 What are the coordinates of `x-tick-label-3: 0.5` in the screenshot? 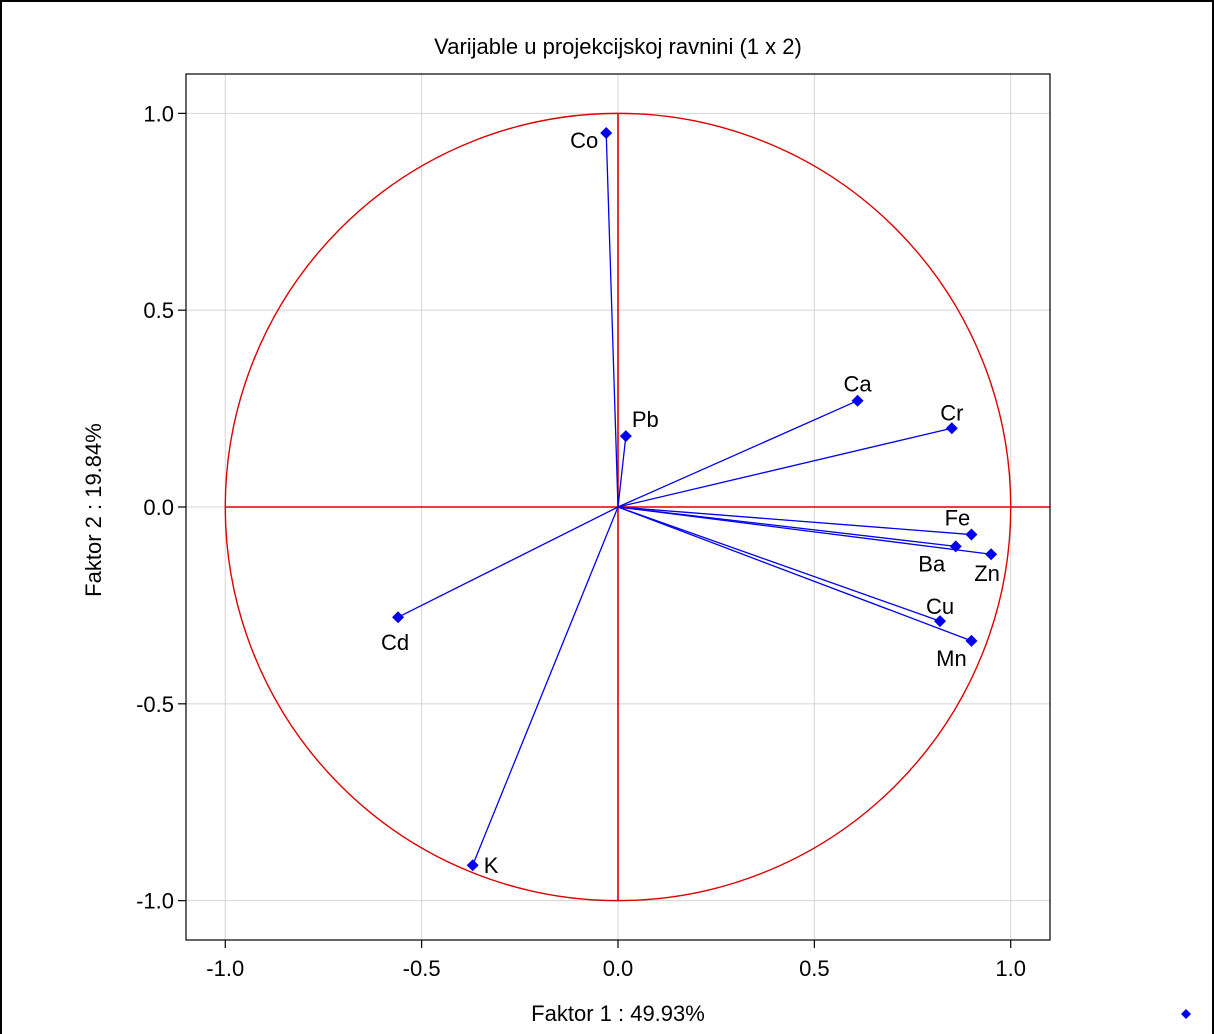 It's located at (814, 968).